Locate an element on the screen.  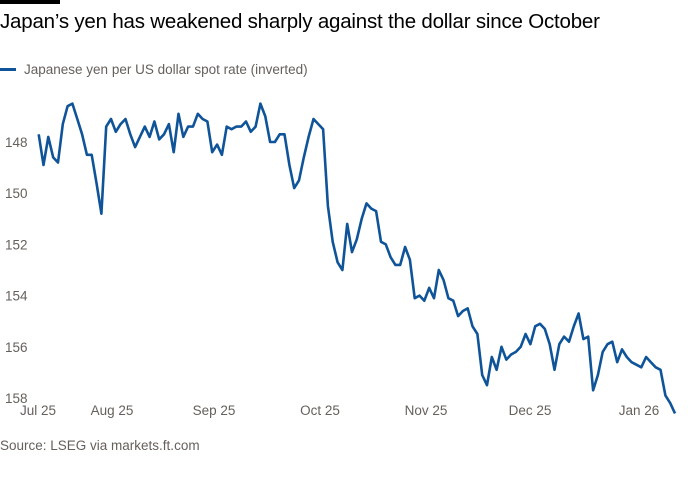
y-tick-label: 158 is located at coordinates (16, 398).